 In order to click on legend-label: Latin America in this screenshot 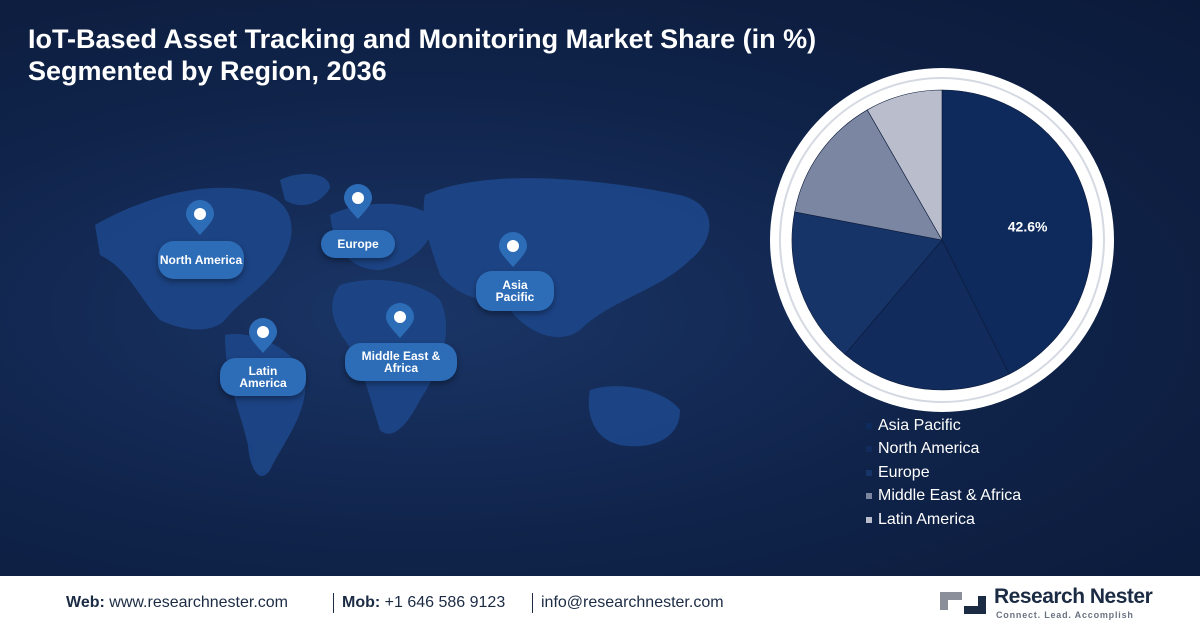, I will do `click(926, 519)`.